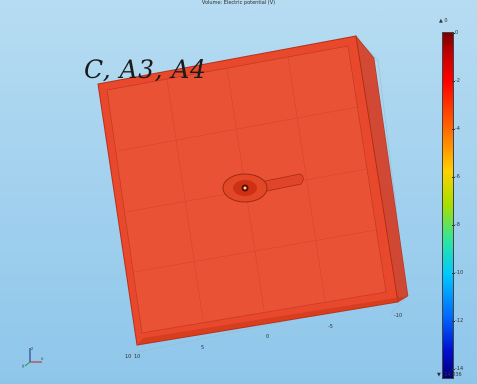 The image size is (477, 384). I want to click on triad-z-label: z, so click(32, 348).